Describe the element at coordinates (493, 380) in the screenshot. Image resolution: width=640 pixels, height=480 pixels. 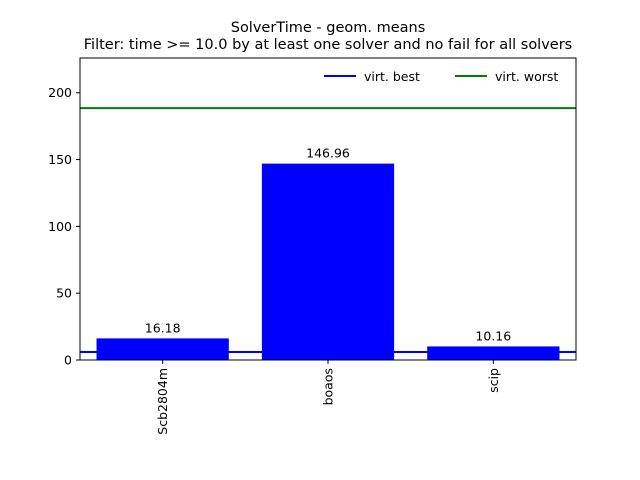
I see `x-tick-label-scip: scip` at that location.